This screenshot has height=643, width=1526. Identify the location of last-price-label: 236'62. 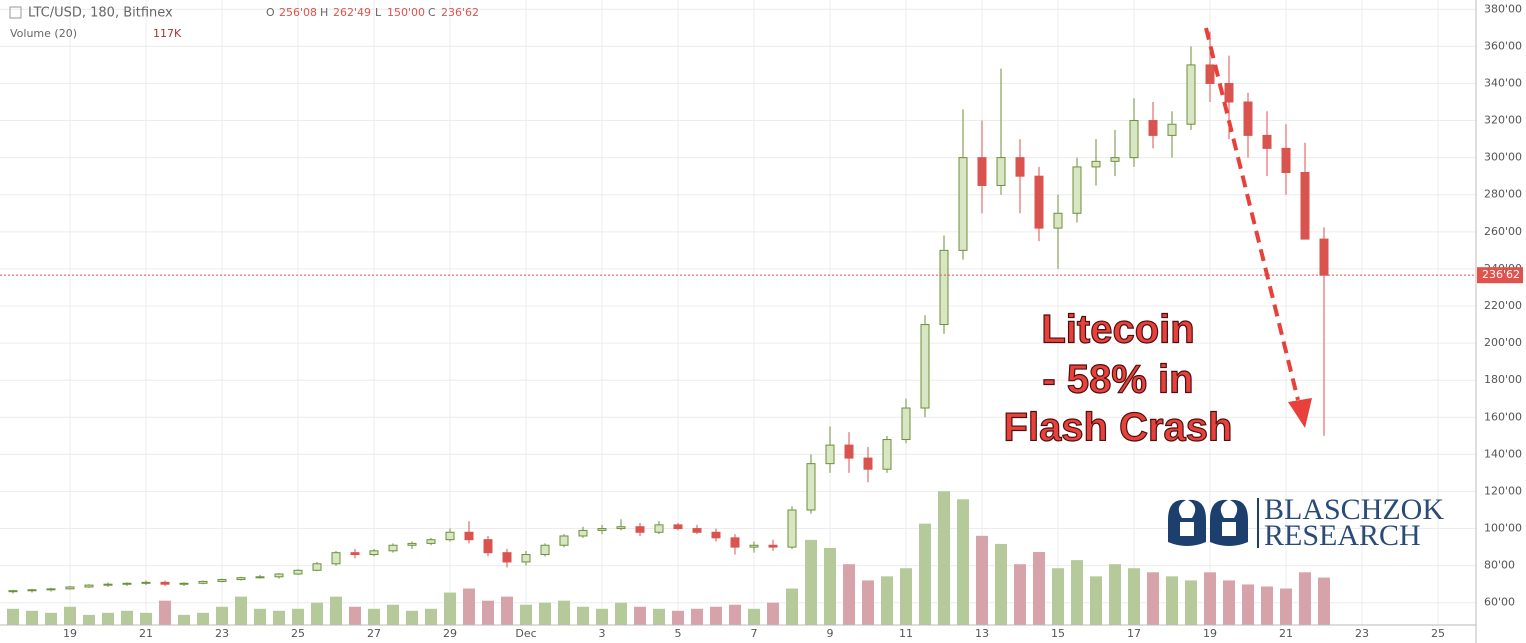
(1501, 274).